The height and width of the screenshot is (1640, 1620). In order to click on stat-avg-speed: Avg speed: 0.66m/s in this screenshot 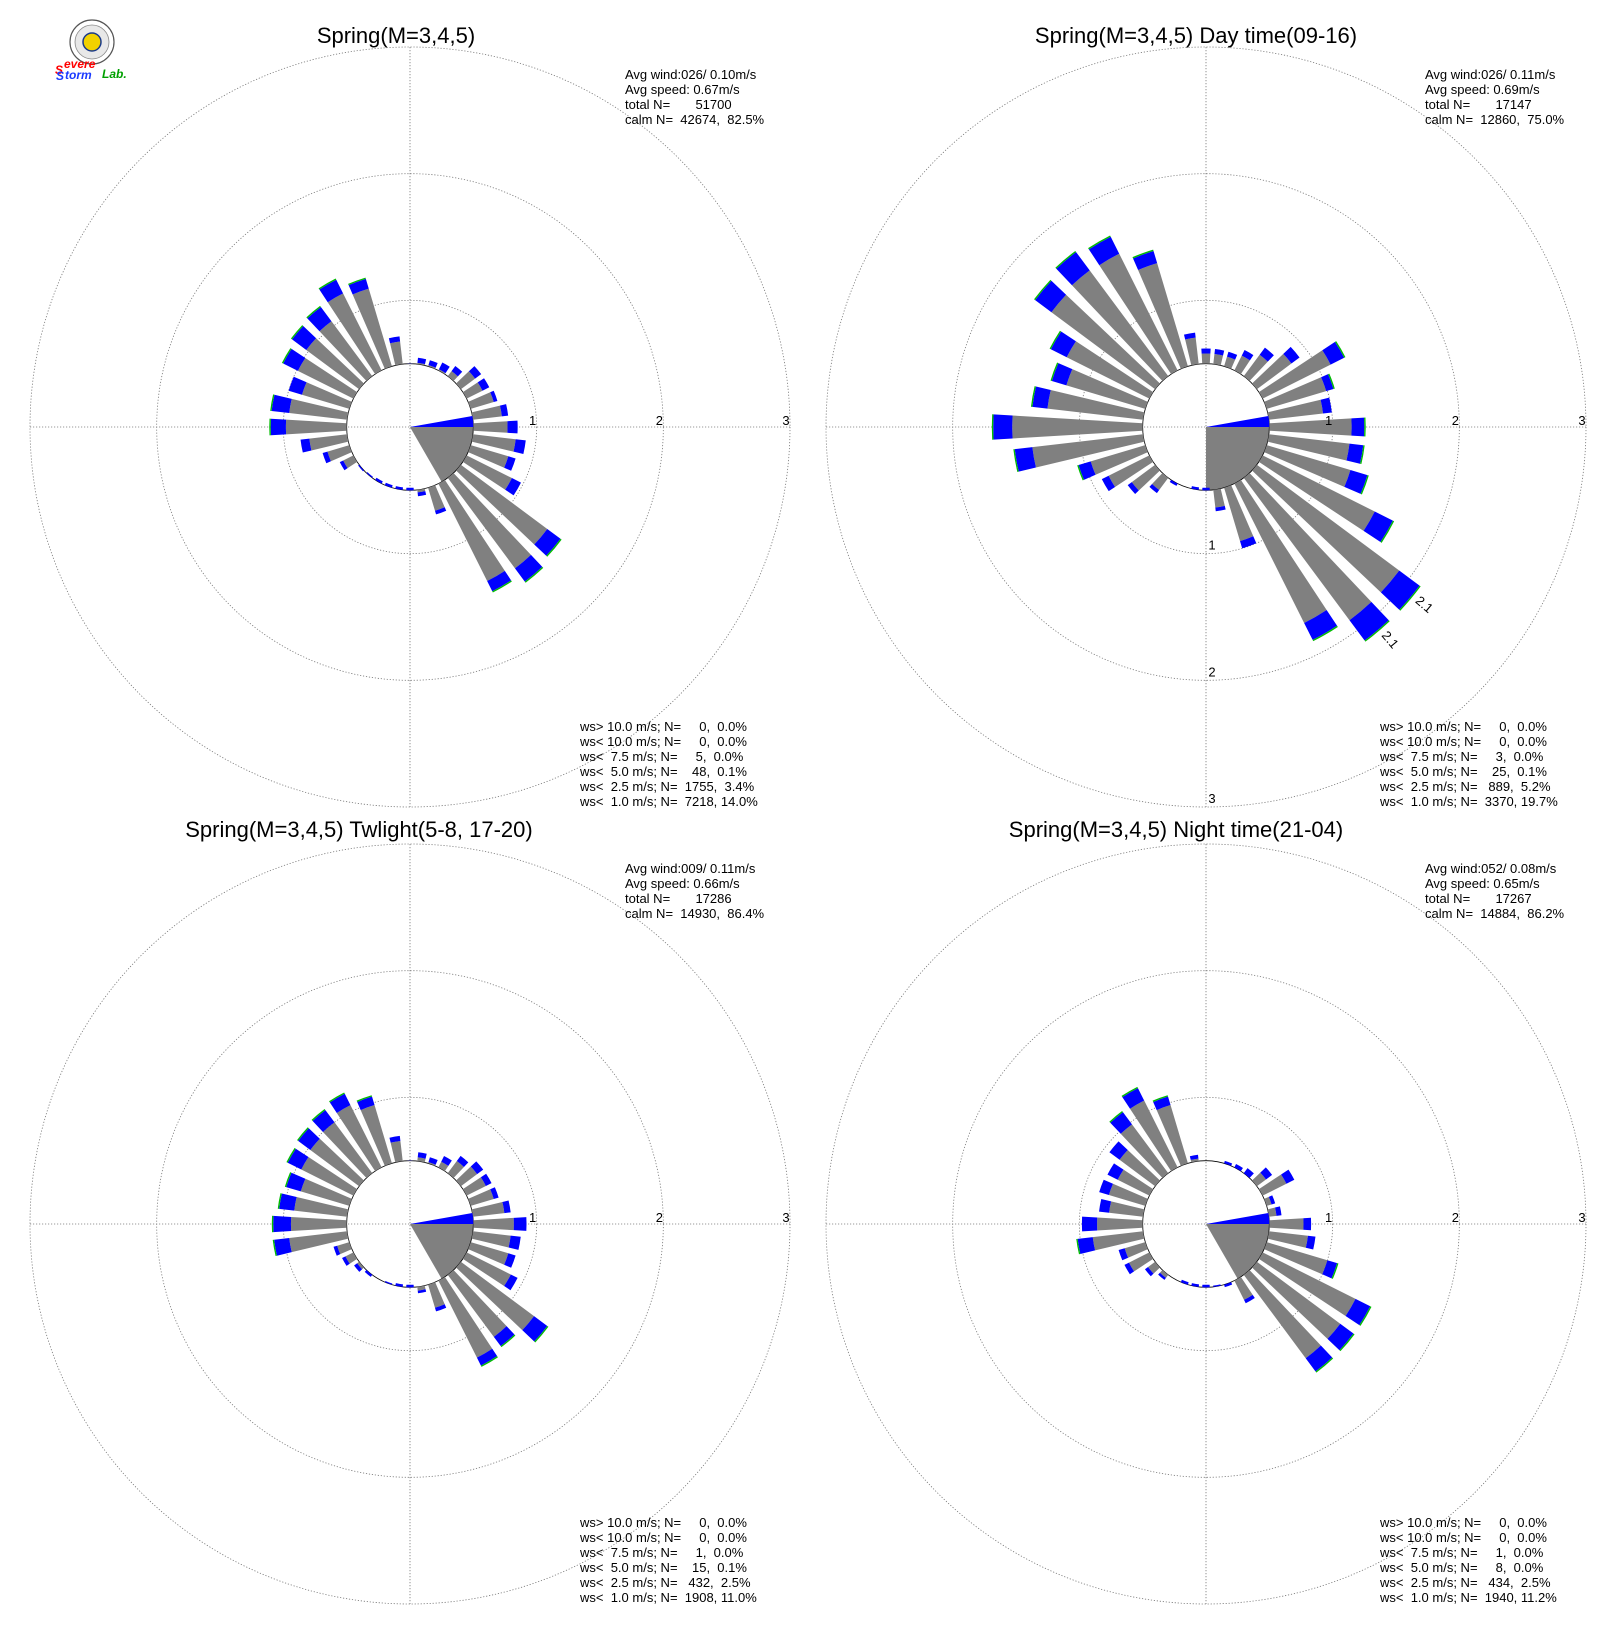, I will do `click(682, 883)`.